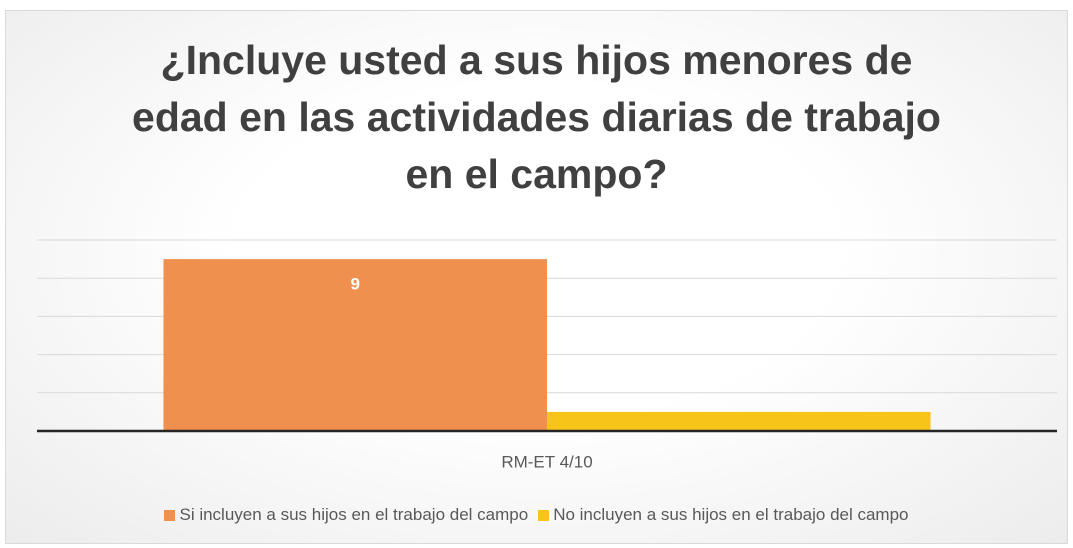 Image resolution: width=1073 pixels, height=548 pixels. I want to click on data-label: 9, so click(355, 284).